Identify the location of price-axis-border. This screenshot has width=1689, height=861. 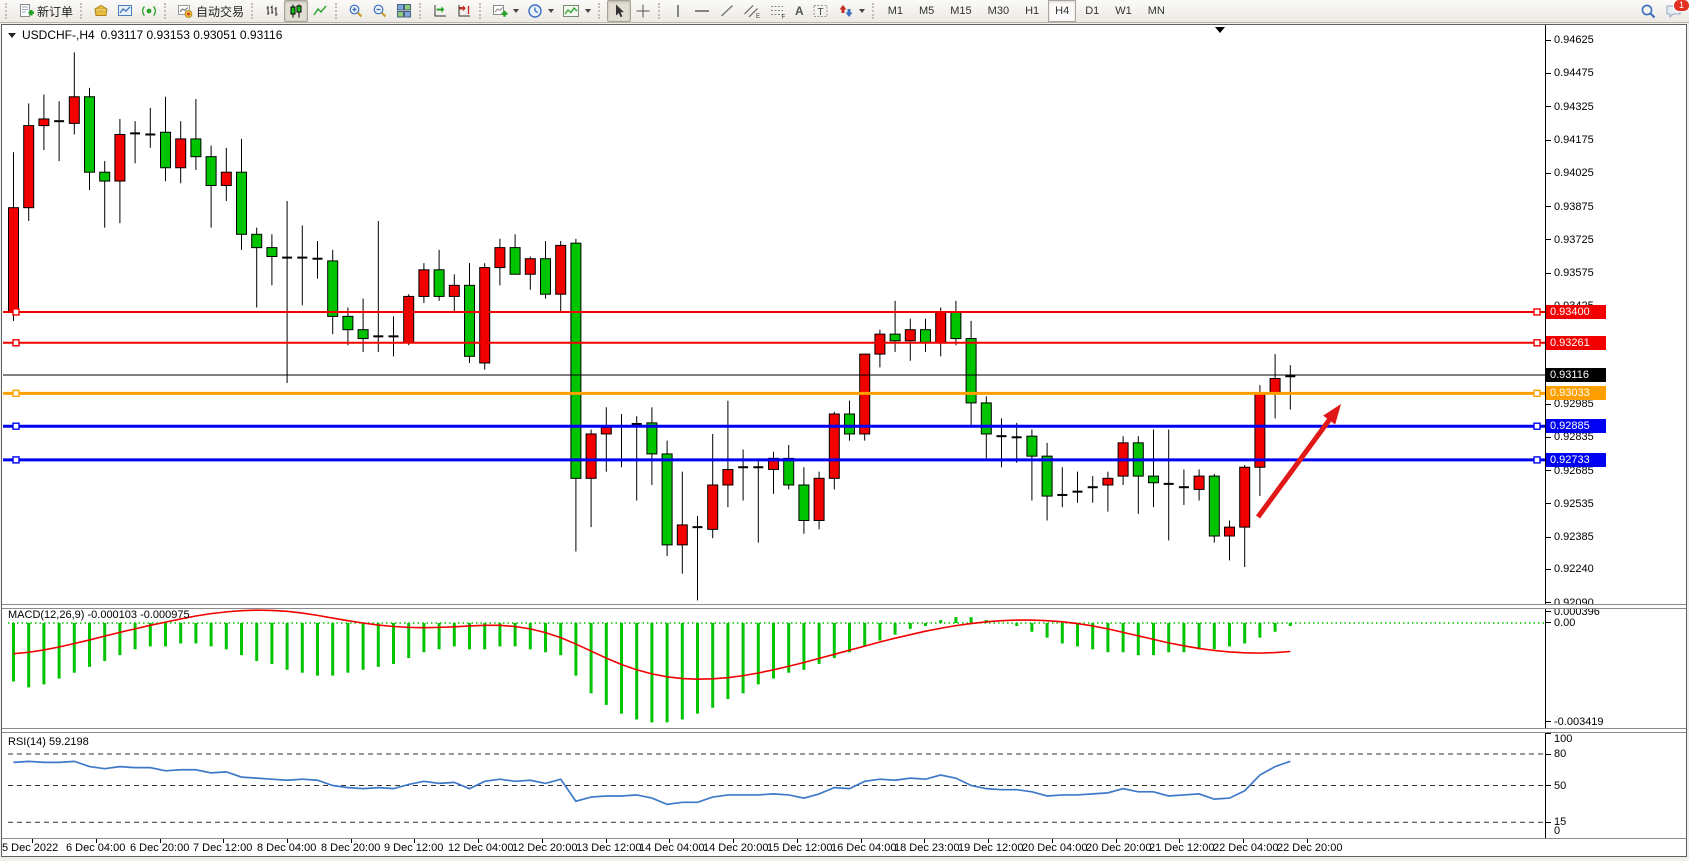
(1545, 432).